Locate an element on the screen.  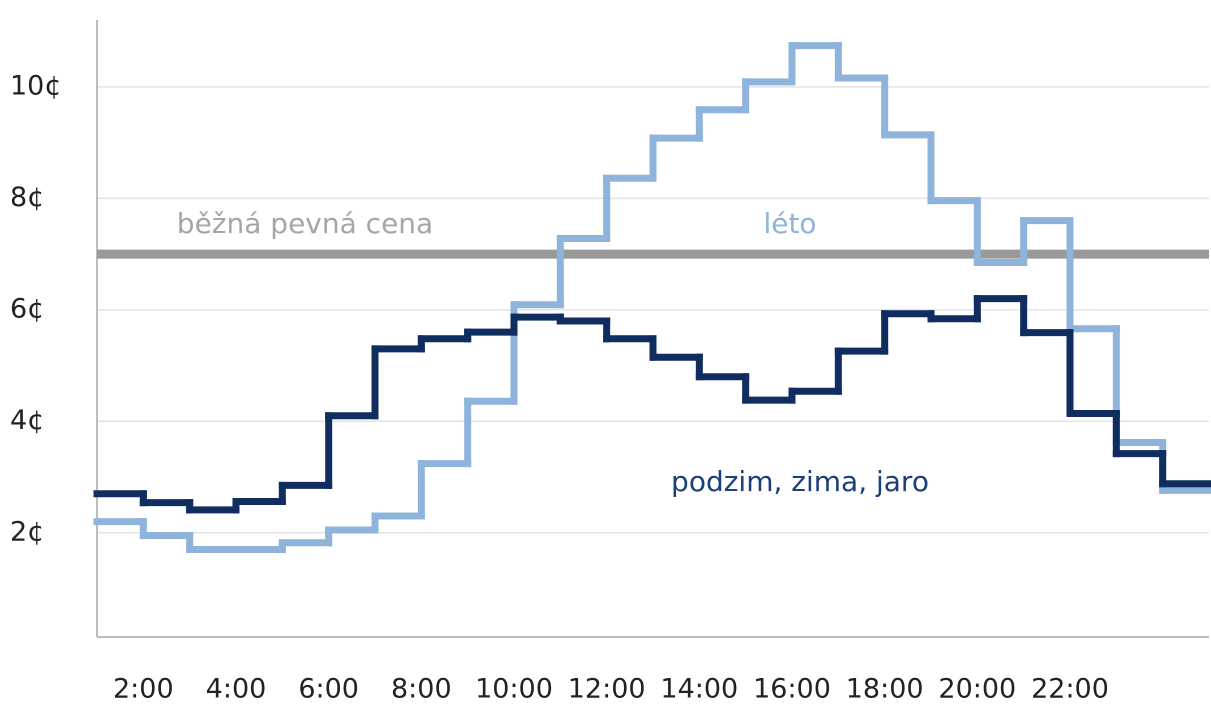
x-tick-label: 10:00 is located at coordinates (514, 689).